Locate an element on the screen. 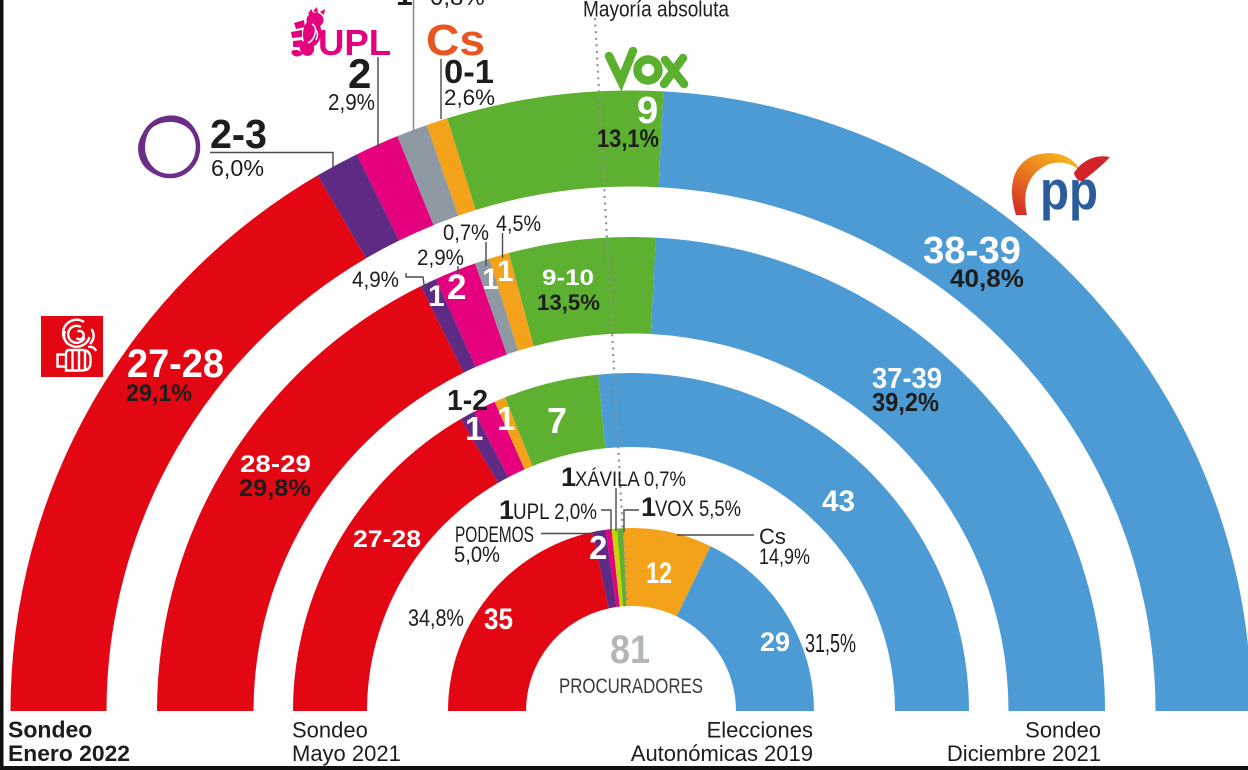  svg-text: 6,0% is located at coordinates (237, 168).